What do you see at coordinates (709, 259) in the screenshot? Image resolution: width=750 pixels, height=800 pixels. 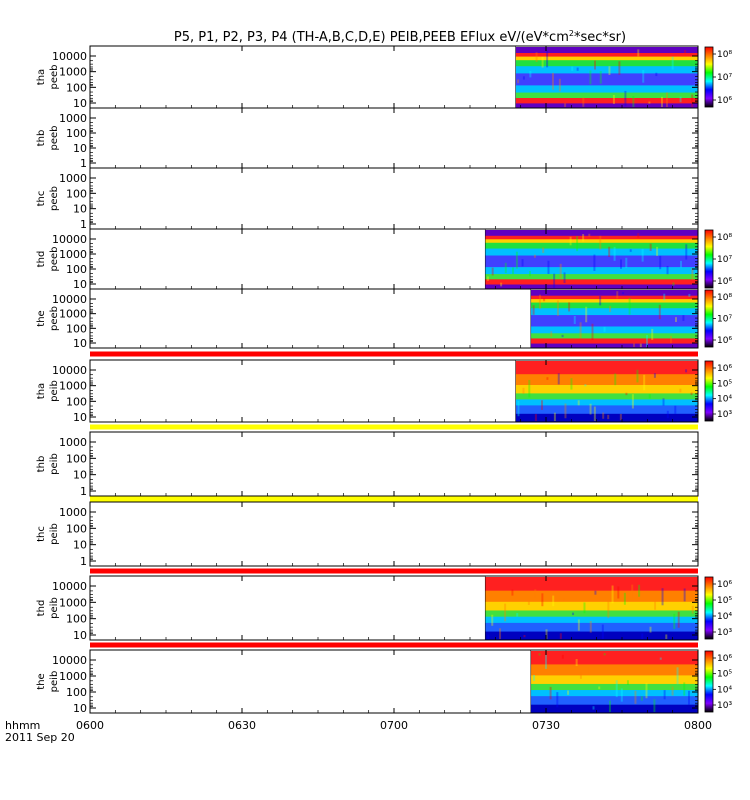 I see `colorbar` at bounding box center [709, 259].